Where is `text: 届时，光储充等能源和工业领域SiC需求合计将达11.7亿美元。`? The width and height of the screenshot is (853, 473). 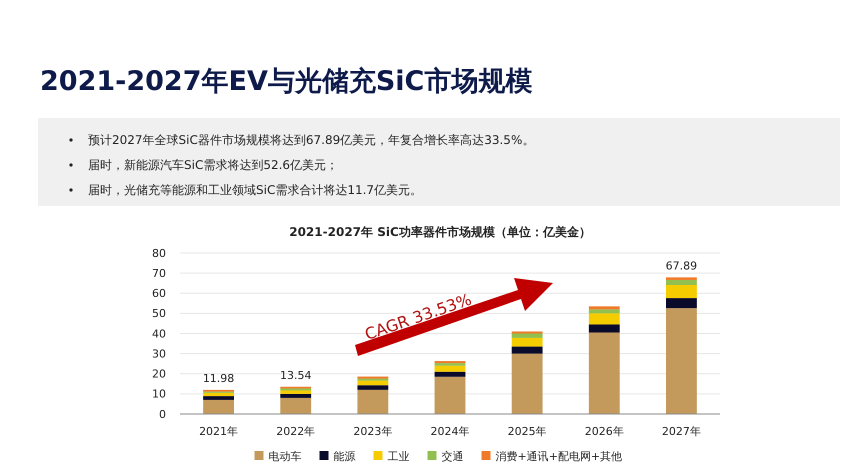
text: 届时，光储充等能源和工业领域SiC需求合计将达11.7亿美元。 is located at coordinates (255, 190).